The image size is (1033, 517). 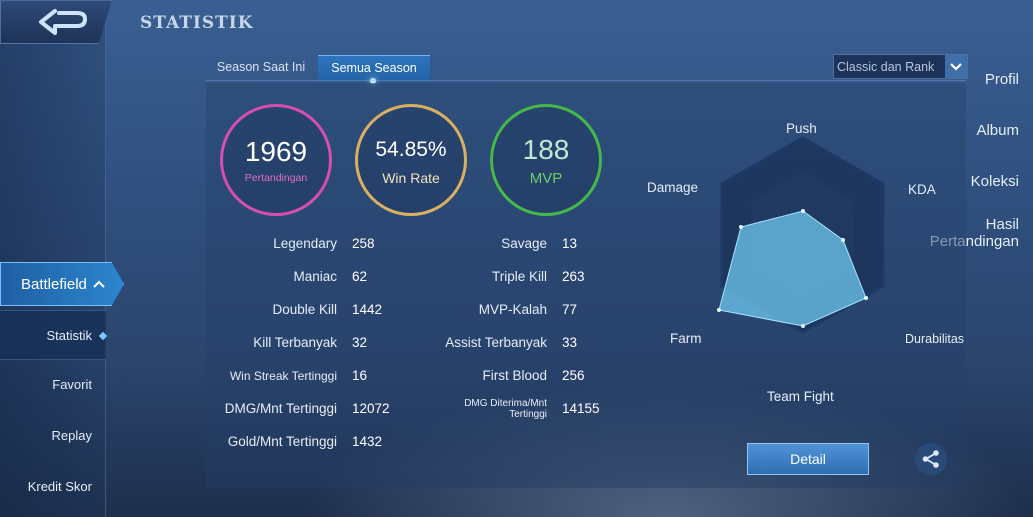 I want to click on chevron-down-icon, so click(x=956, y=66).